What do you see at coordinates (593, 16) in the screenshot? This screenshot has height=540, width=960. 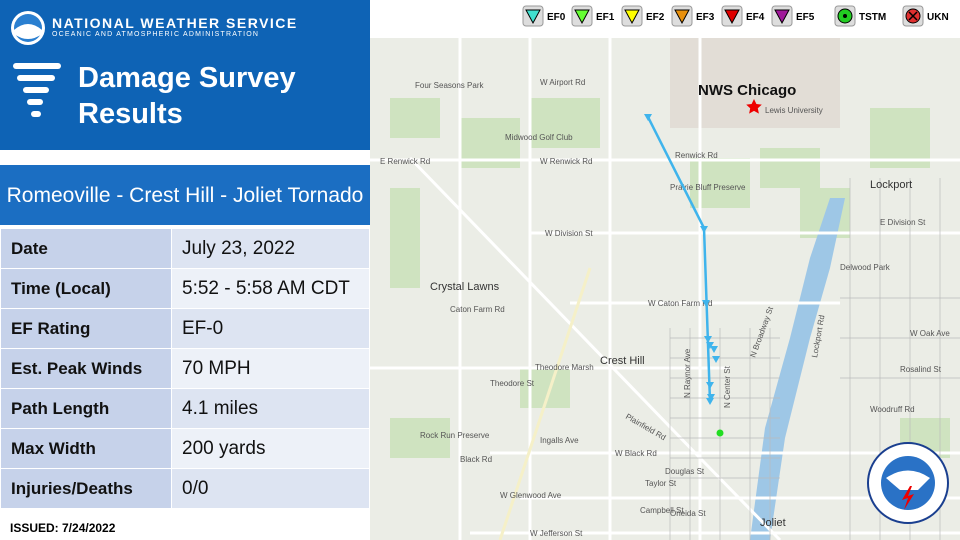 I see `legend-item: EF1` at bounding box center [593, 16].